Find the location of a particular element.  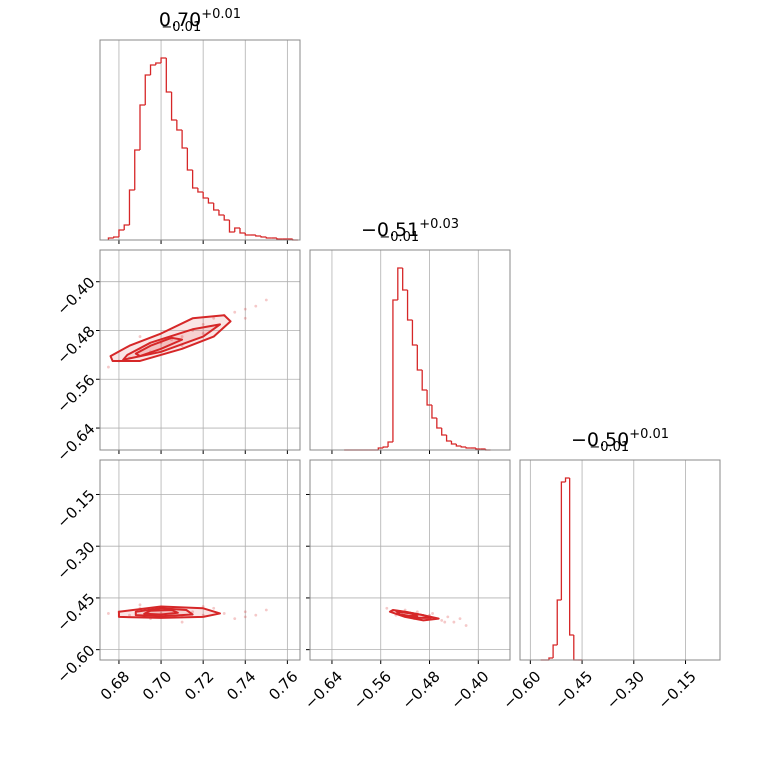

y-tick-label: −0.30 is located at coordinates (75, 560).